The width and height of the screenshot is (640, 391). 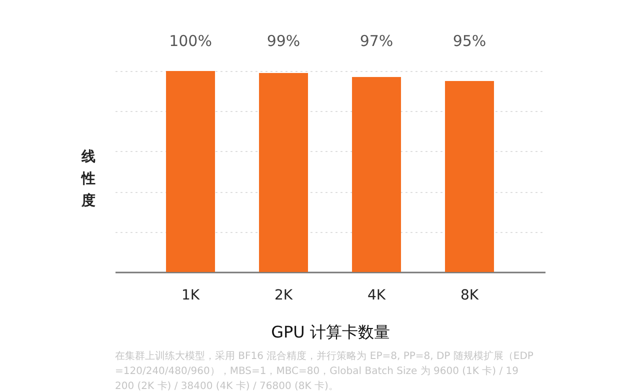 I want to click on data-label: 95%, so click(x=469, y=41).